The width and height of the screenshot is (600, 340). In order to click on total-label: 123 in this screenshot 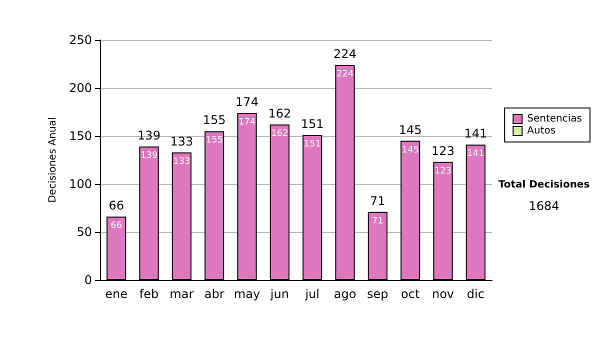, I will do `click(443, 151)`.